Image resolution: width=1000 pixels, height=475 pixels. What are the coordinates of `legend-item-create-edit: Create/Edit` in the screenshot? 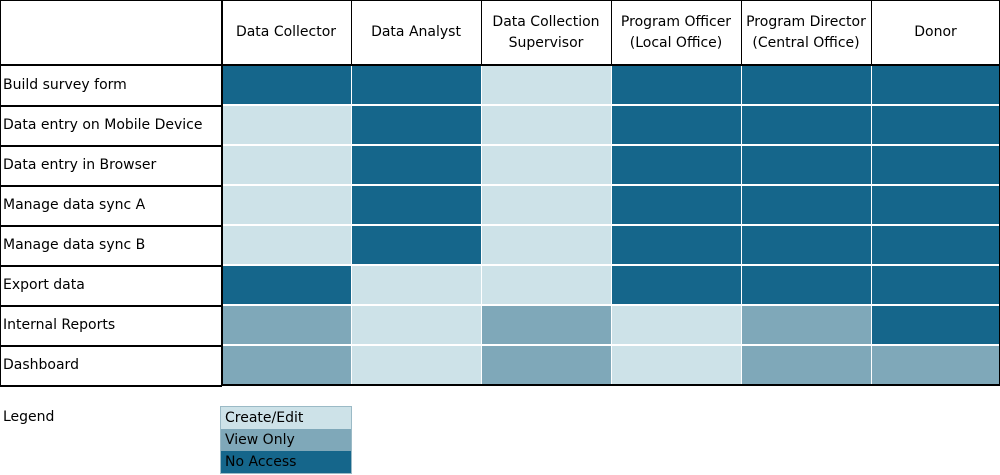 It's located at (286, 418).